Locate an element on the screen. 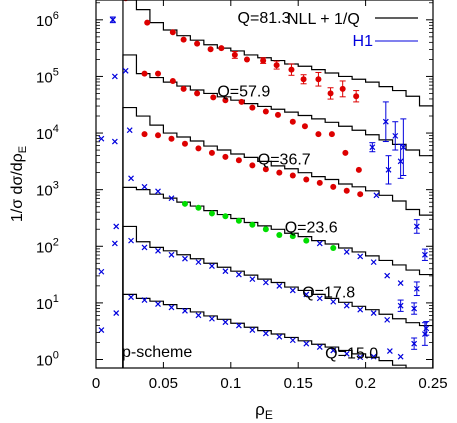 The height and width of the screenshot is (423, 457). y-tick-label: 10⁰ is located at coordinates (47, 360).